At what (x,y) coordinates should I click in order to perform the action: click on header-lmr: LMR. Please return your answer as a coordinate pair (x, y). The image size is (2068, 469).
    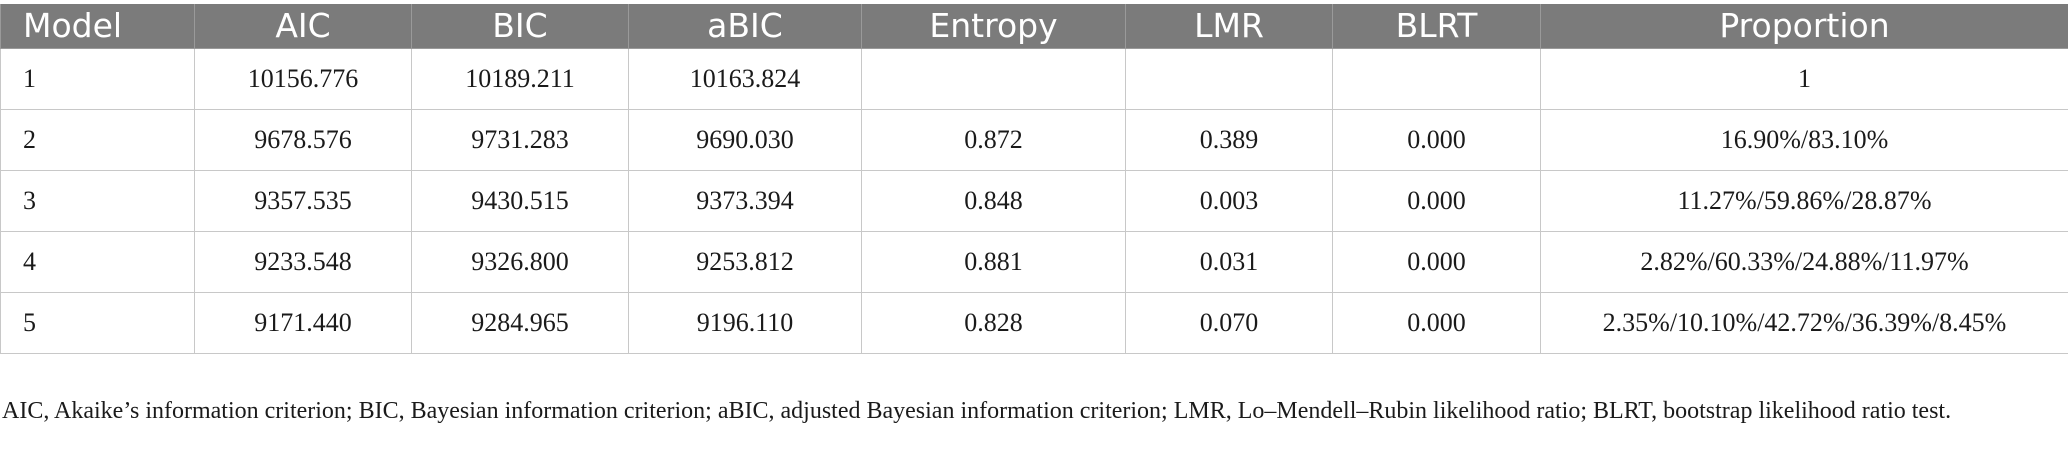
    Looking at the image, I should click on (1229, 26).